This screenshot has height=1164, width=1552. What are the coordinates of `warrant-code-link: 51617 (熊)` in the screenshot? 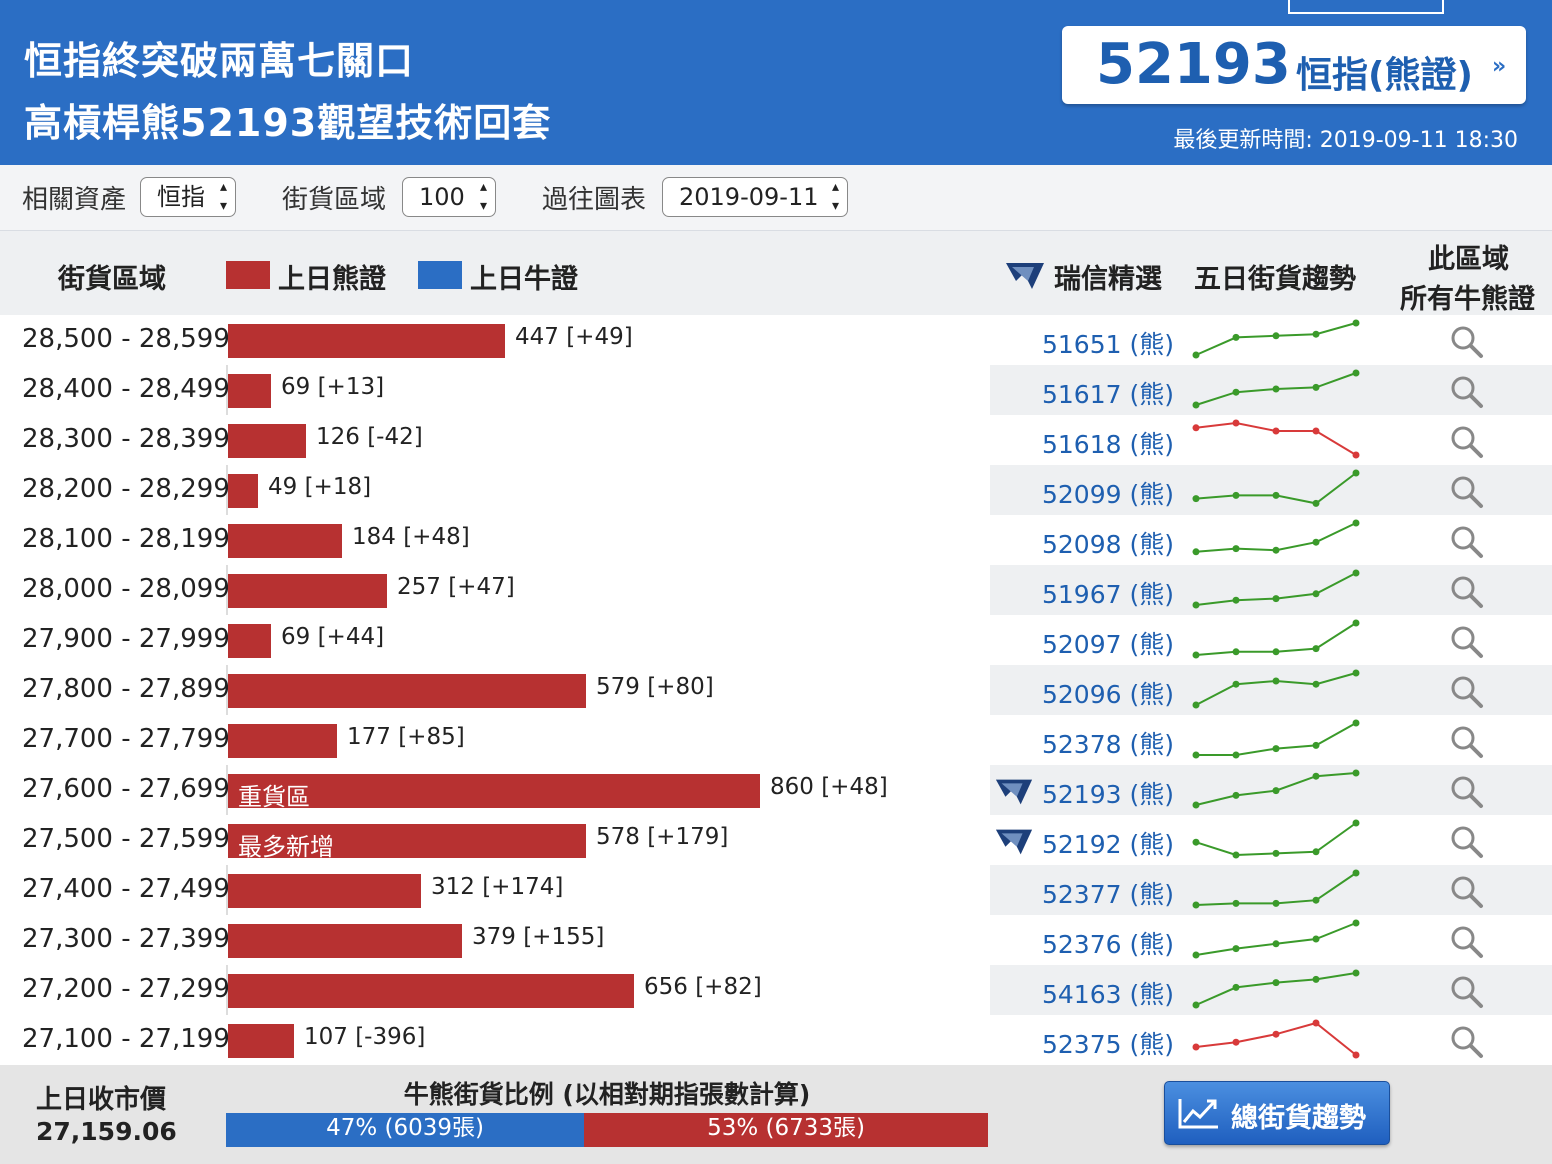 It's located at (1108, 393).